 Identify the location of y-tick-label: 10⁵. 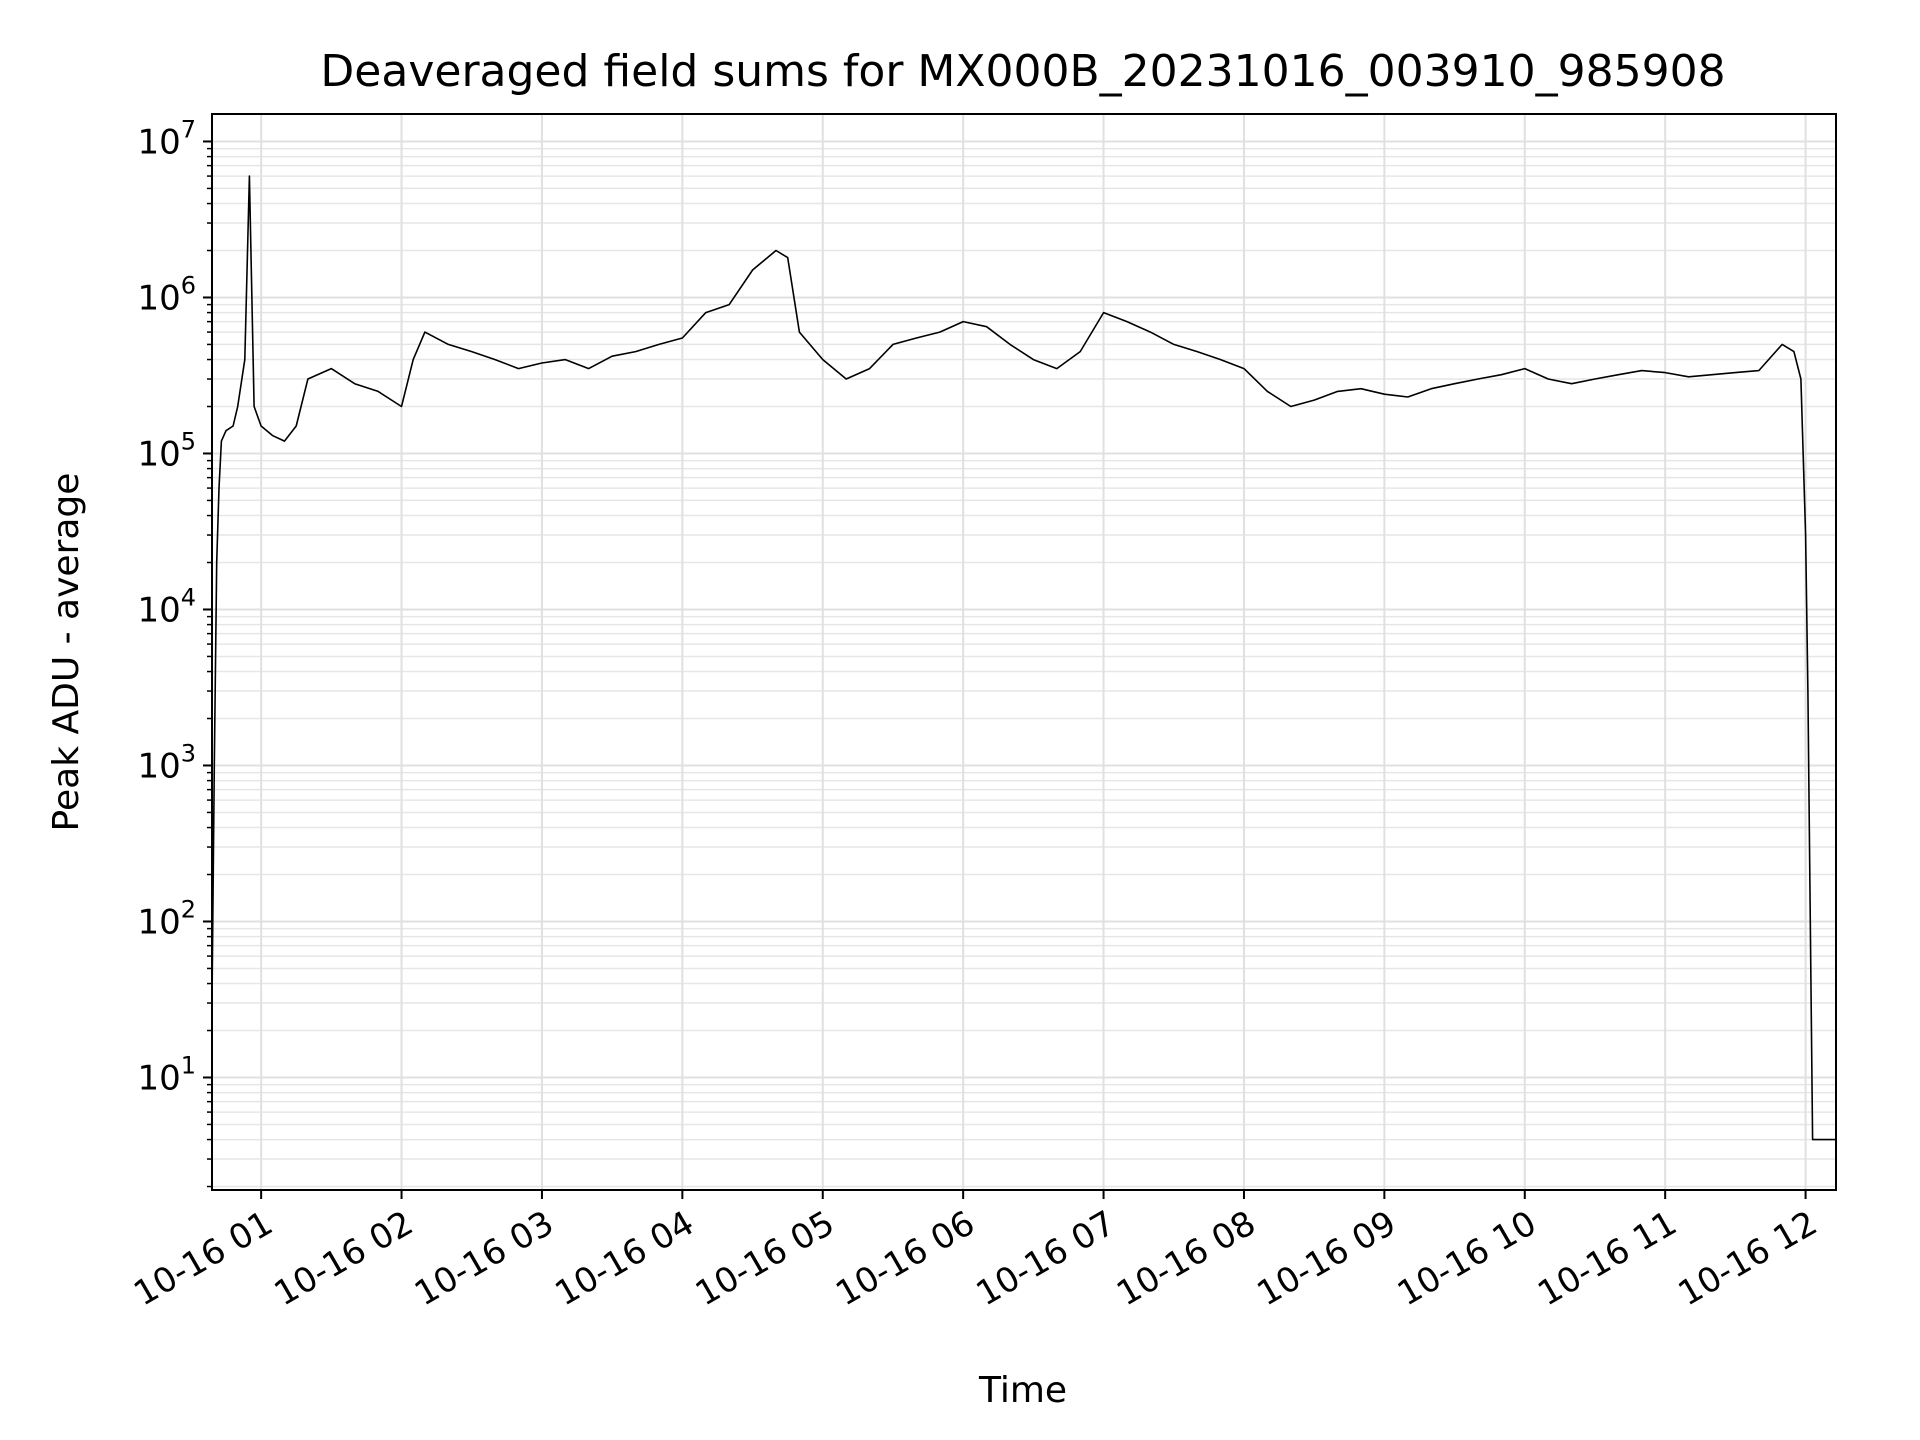
(166, 450).